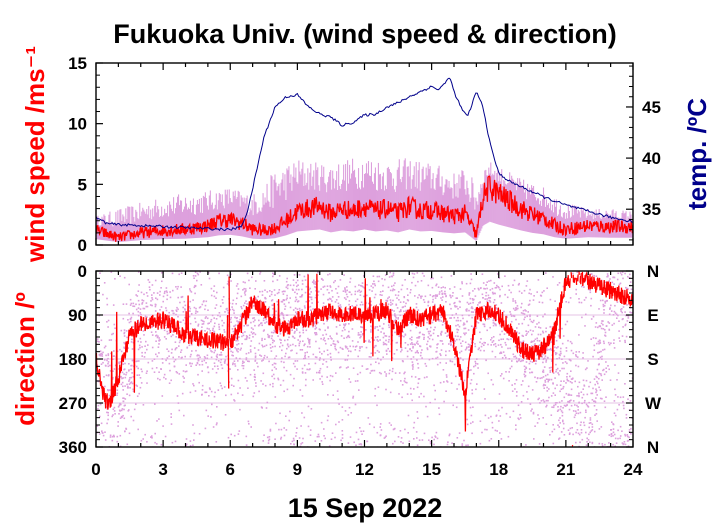 The image size is (720, 530). Describe the element at coordinates (82, 271) in the screenshot. I see `y-tick-label: 0` at that location.